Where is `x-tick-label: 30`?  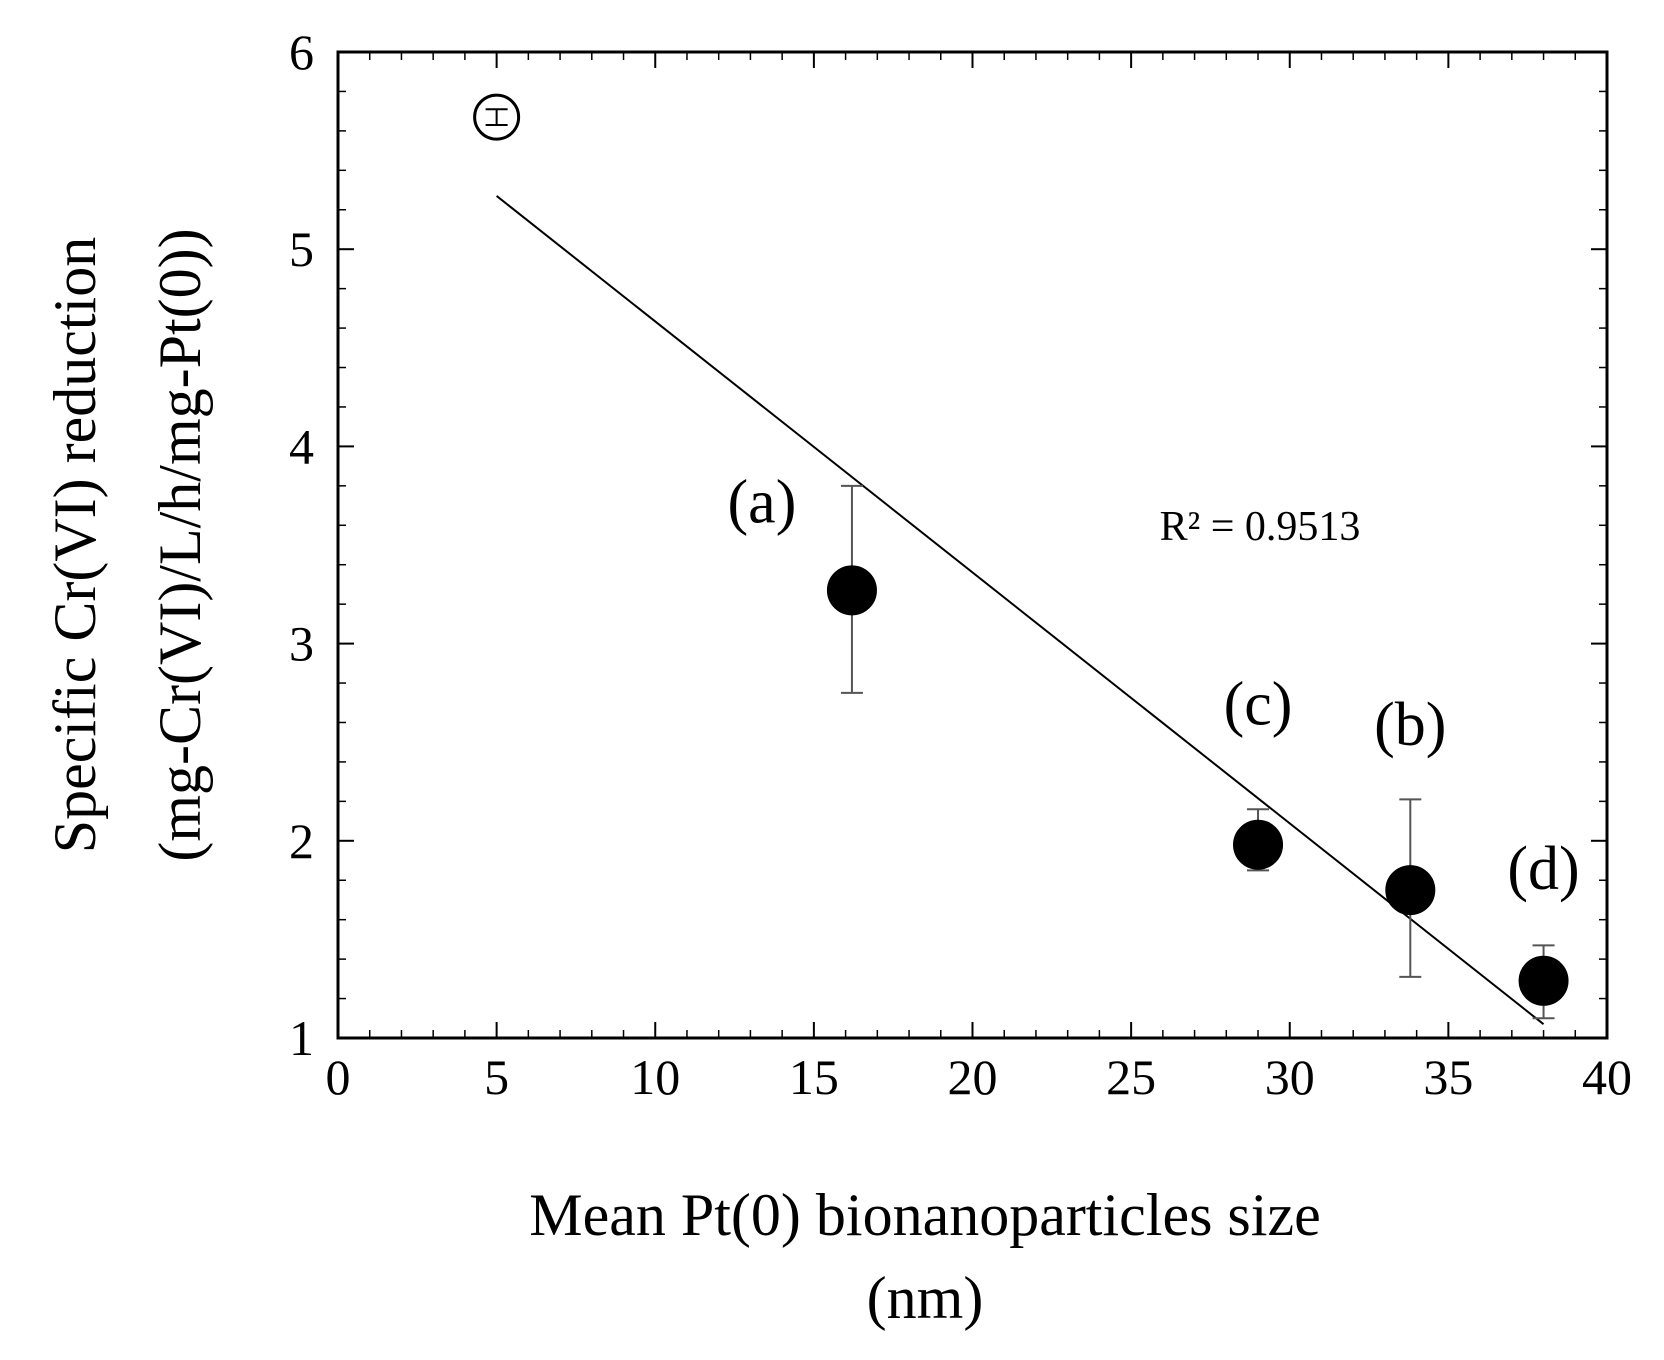 x-tick-label: 30 is located at coordinates (1290, 1077).